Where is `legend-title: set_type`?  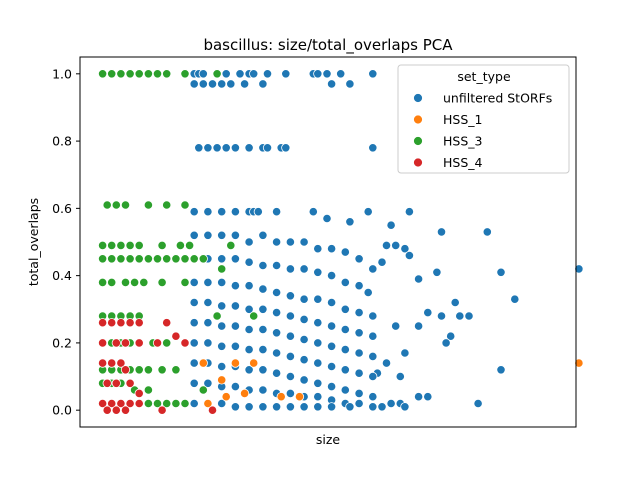
legend-title: set_type is located at coordinates (484, 76).